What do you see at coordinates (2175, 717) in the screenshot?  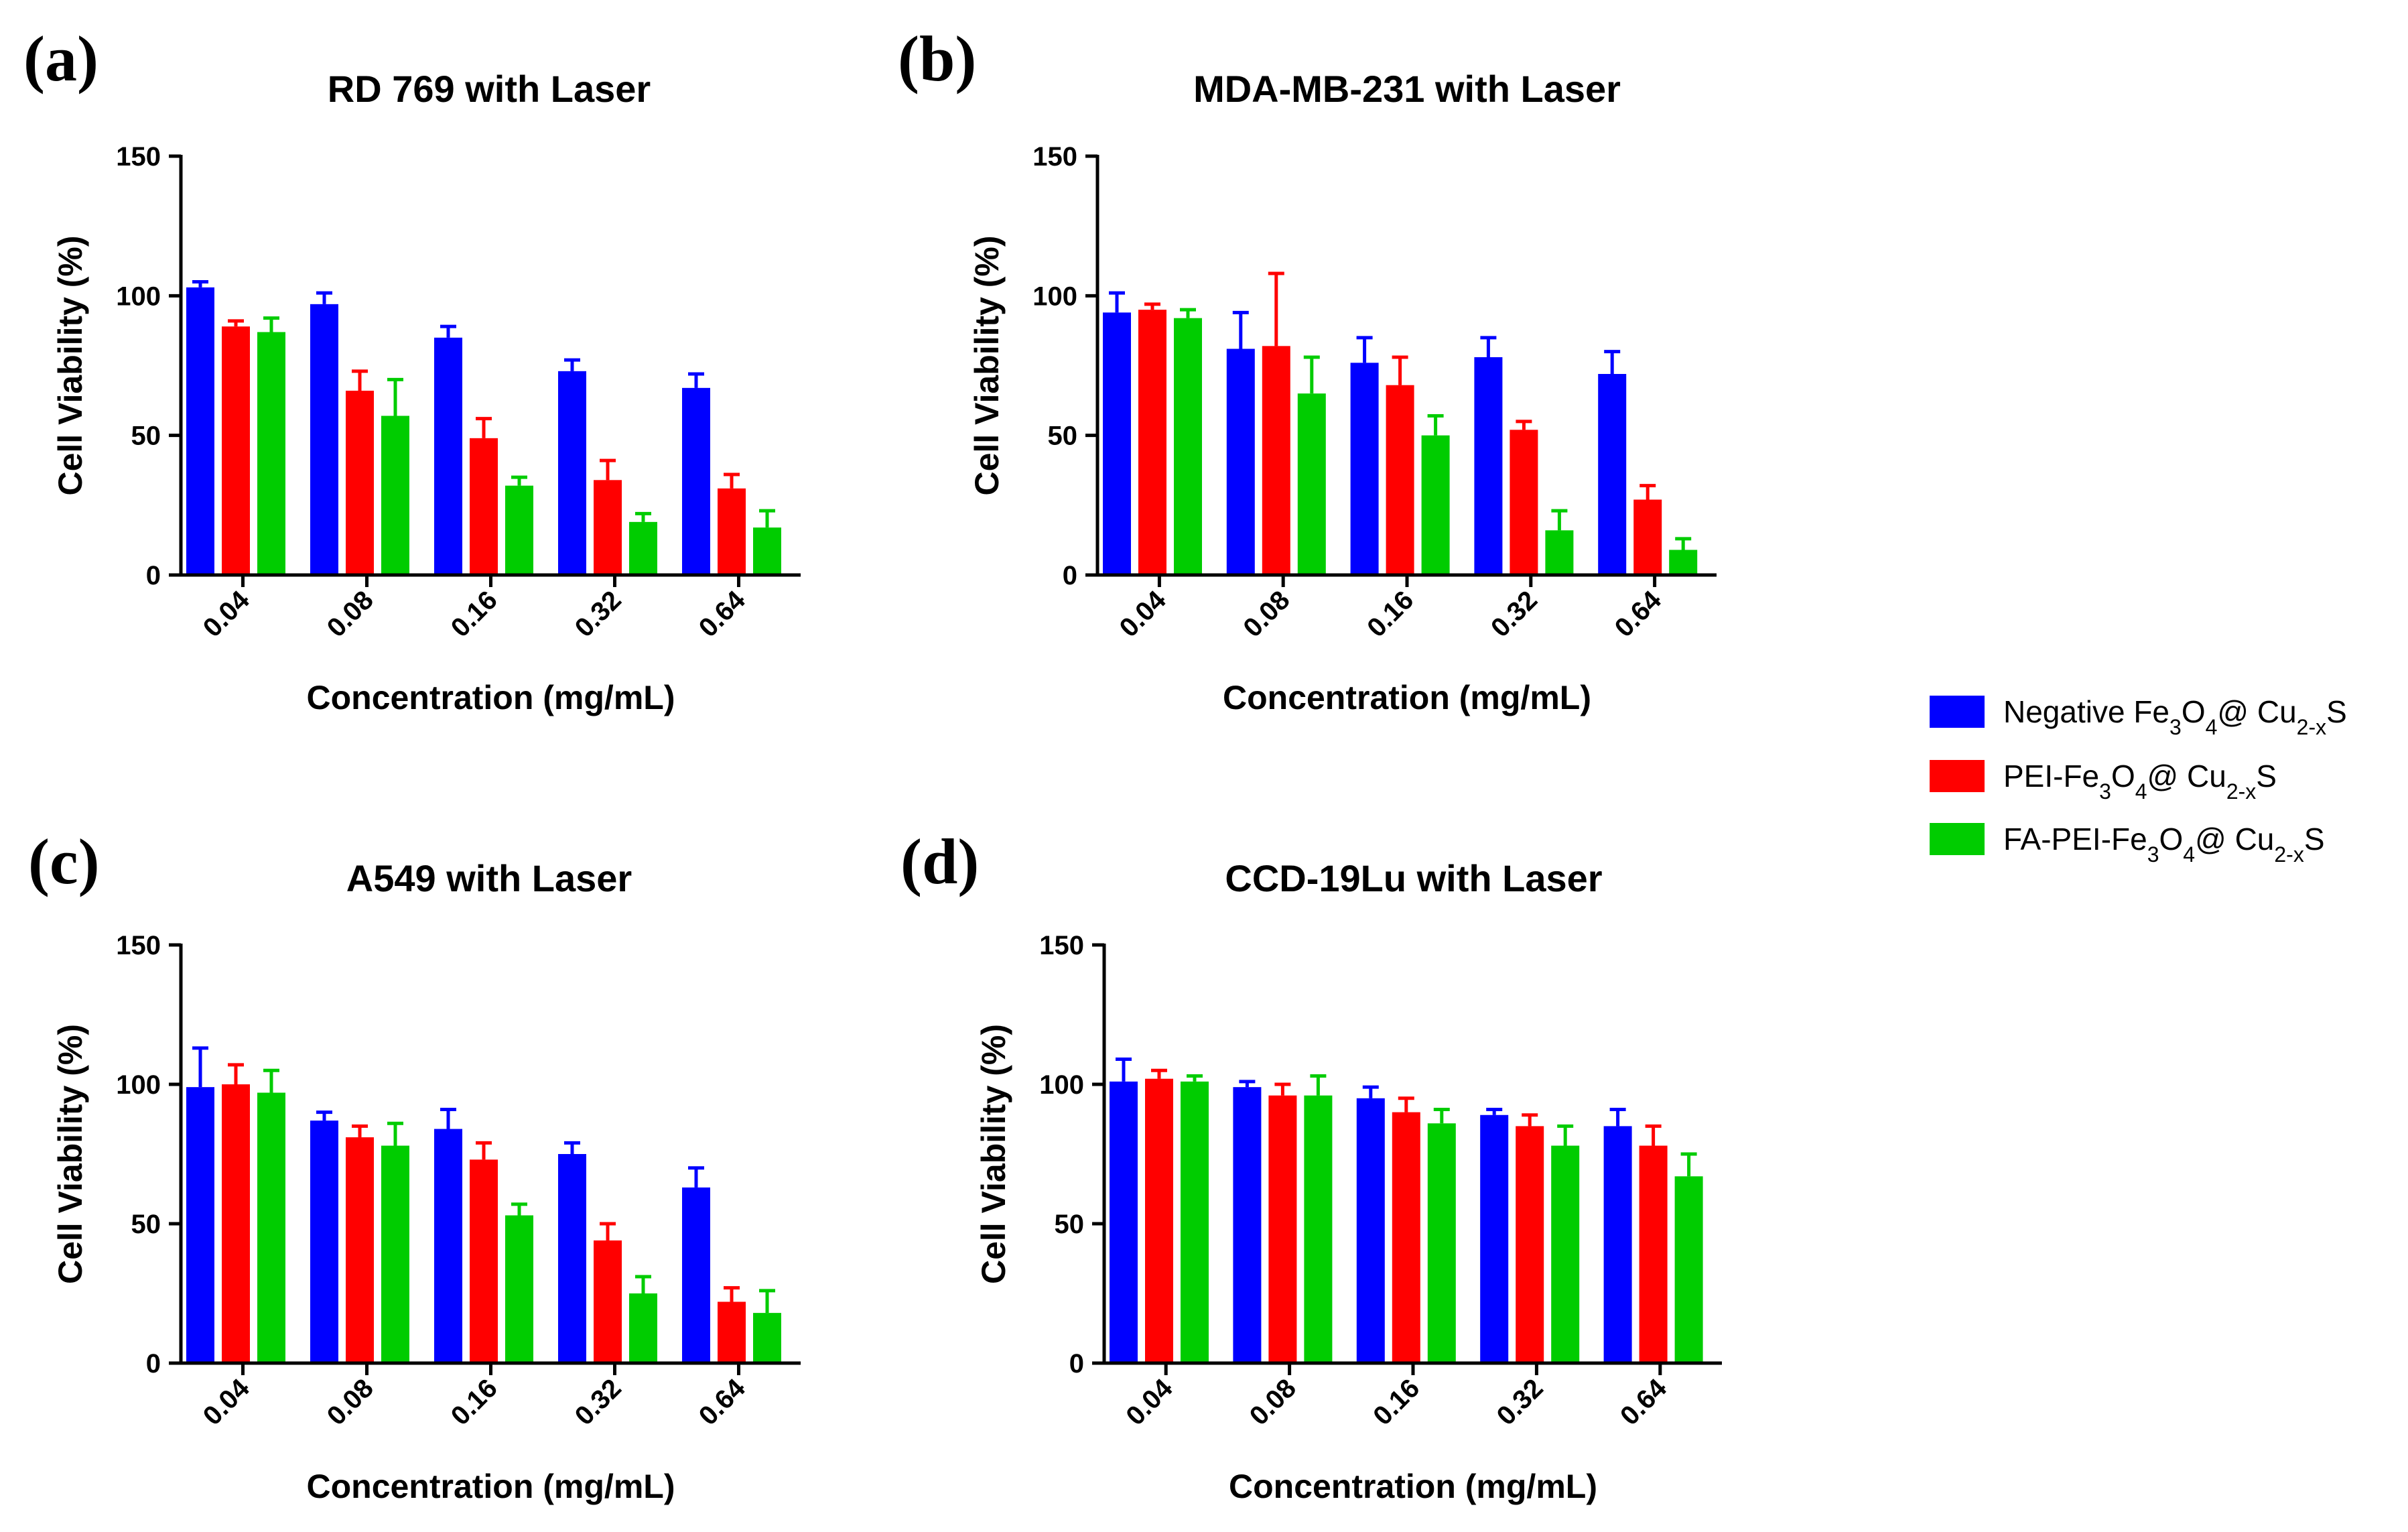 I see `legend-label-1: Negative Fe3O4@ Cu2-xS` at bounding box center [2175, 717].